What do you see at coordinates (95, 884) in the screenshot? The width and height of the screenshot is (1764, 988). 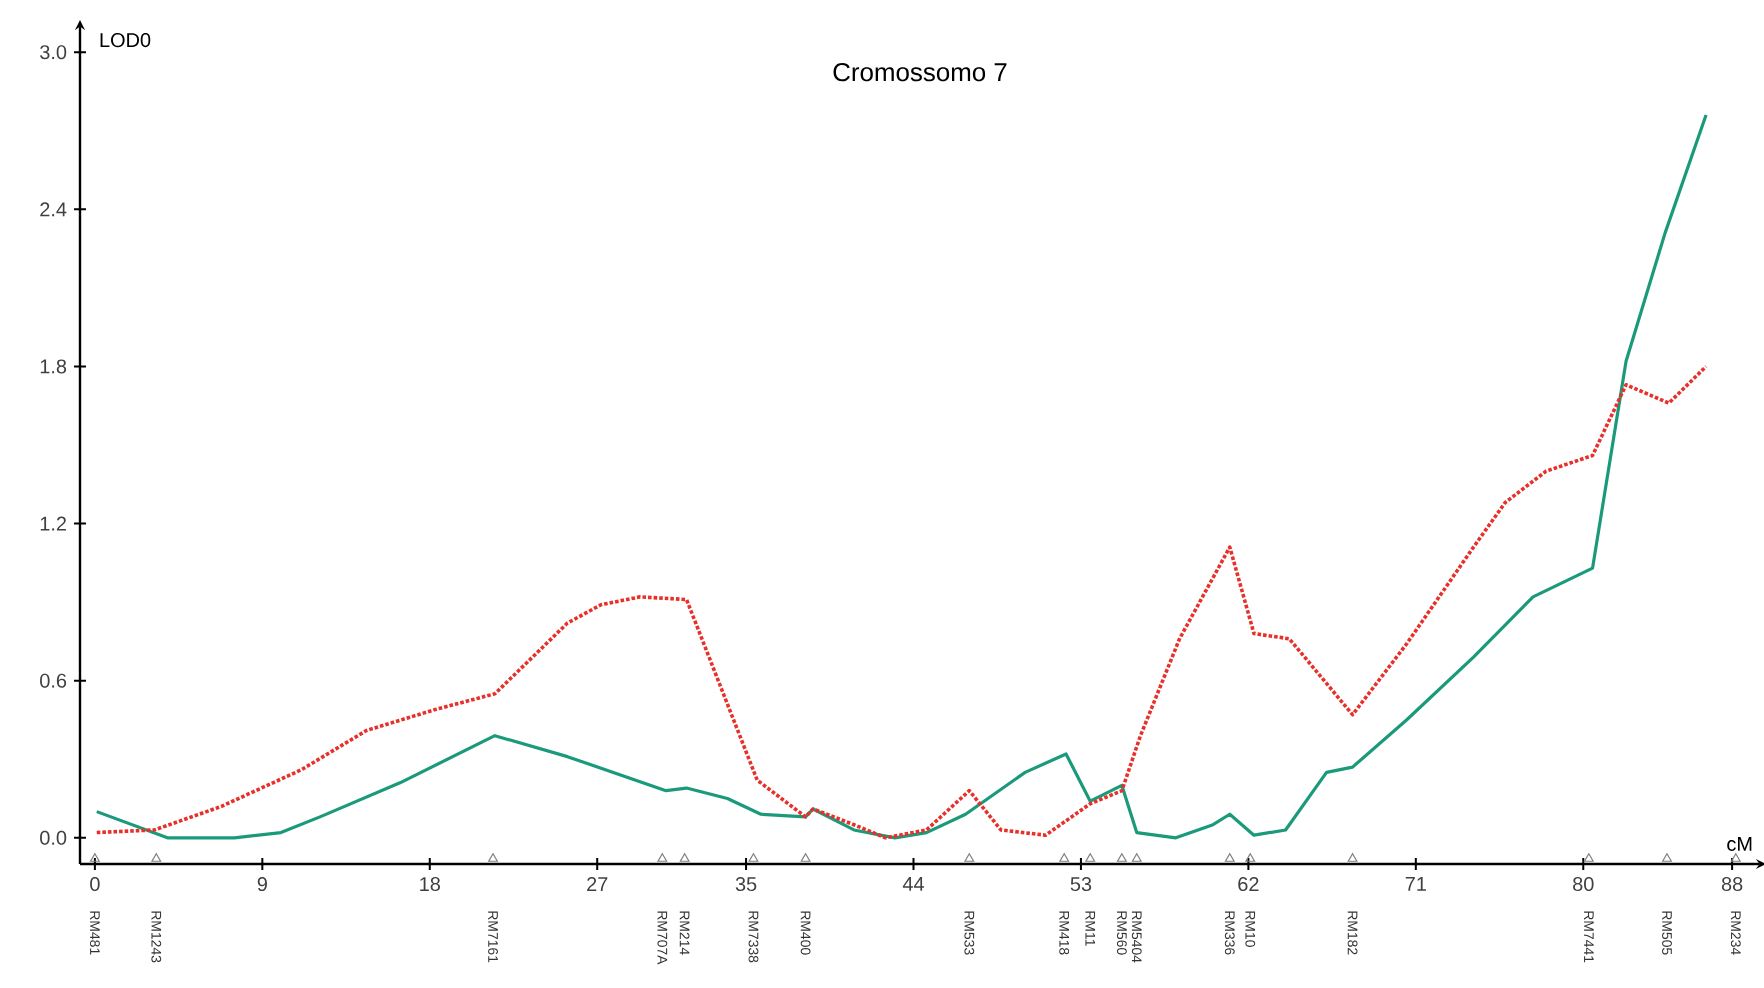 I see `x-tick-label: 0` at bounding box center [95, 884].